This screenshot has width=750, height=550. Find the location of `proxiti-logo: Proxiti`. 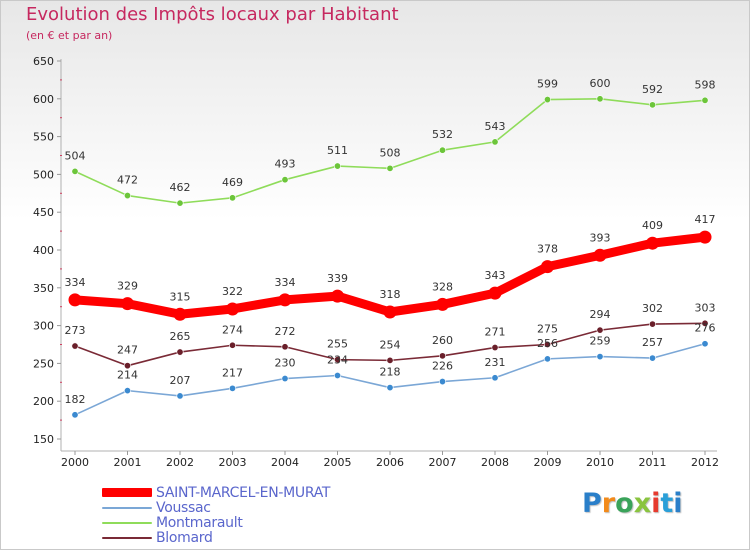

proxiti-logo: Proxiti is located at coordinates (632, 503).